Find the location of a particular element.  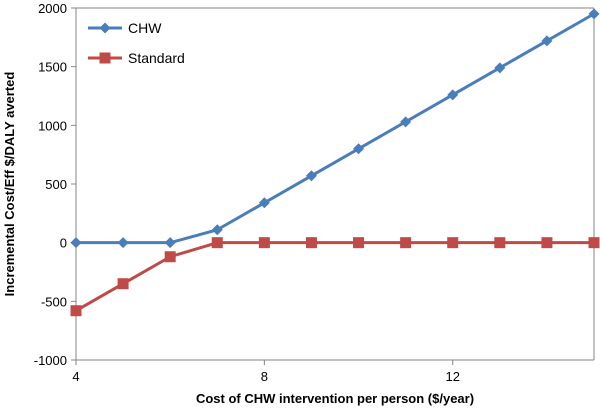

legend-label-standard: Standard is located at coordinates (156, 58).